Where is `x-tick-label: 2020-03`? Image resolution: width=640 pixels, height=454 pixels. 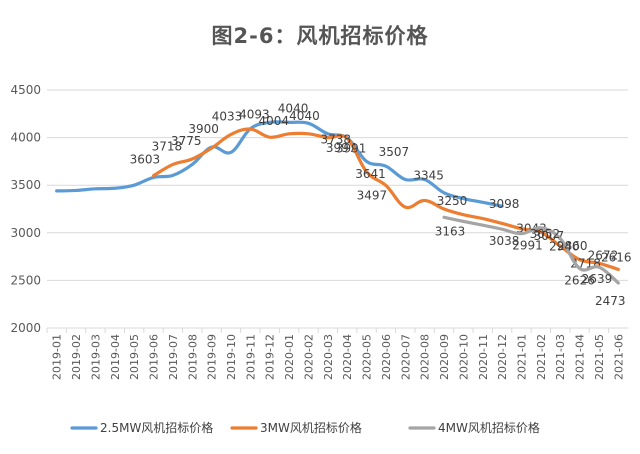
x-tick-label: 2020-03 is located at coordinates (328, 357).